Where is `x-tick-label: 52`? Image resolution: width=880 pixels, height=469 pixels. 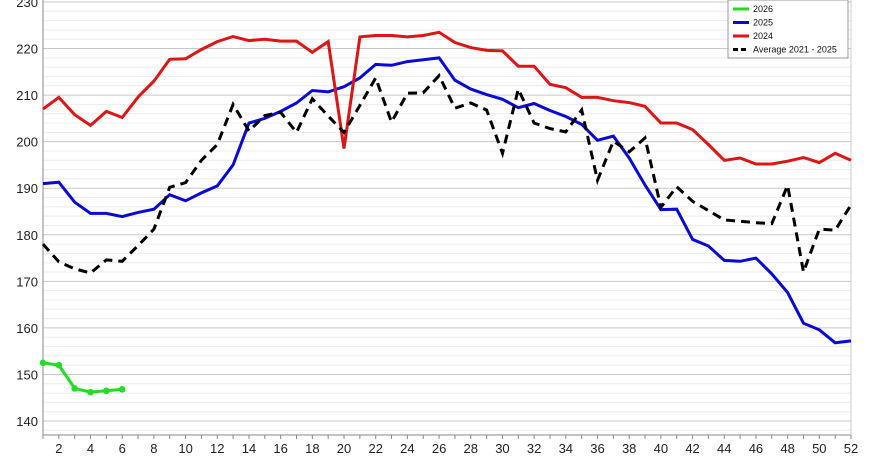
x-tick-label: 52 is located at coordinates (851, 448).